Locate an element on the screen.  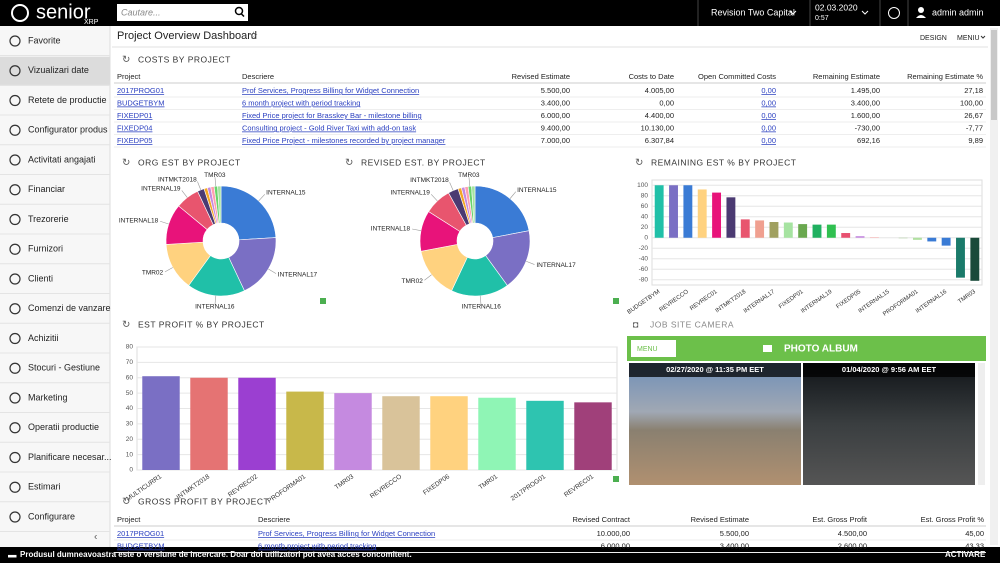
scrollbar-thumb is located at coordinates (994, 75).